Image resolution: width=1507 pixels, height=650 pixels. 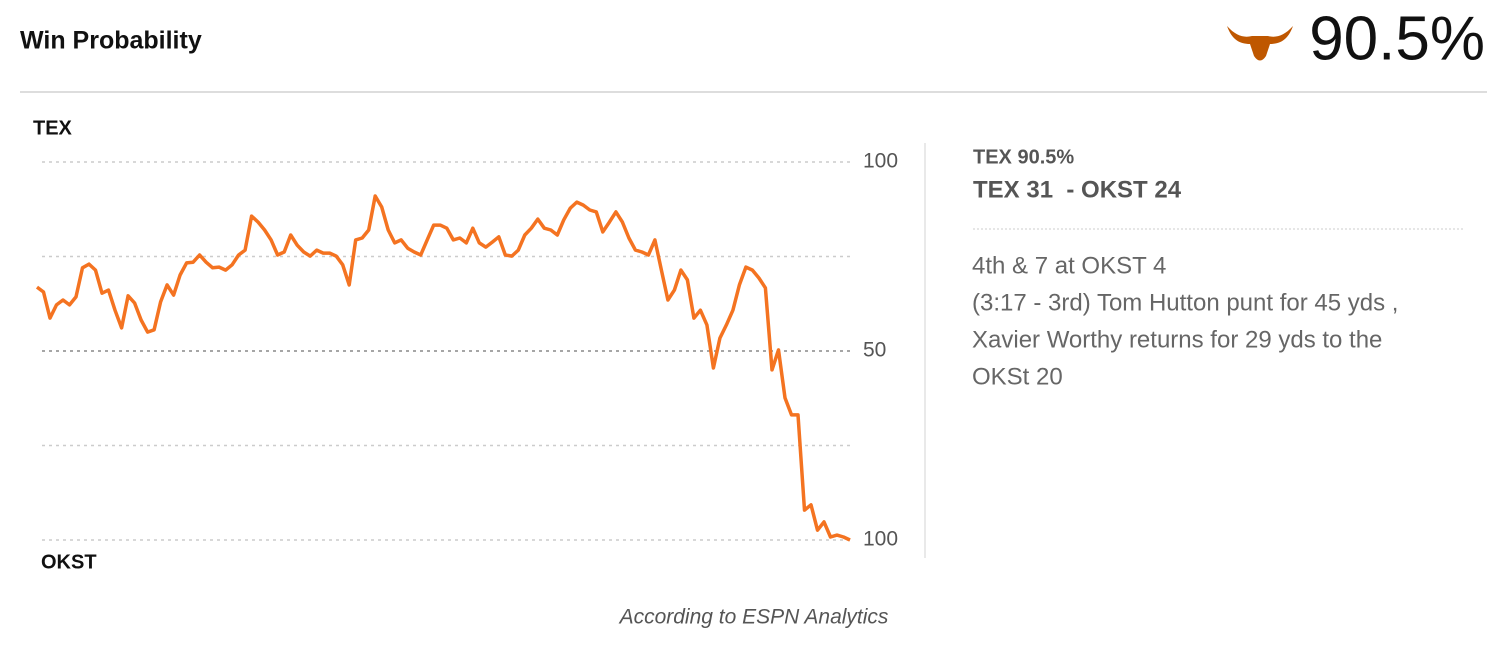 I want to click on play-score: TEX 31 - OKST 24, so click(x=1077, y=189).